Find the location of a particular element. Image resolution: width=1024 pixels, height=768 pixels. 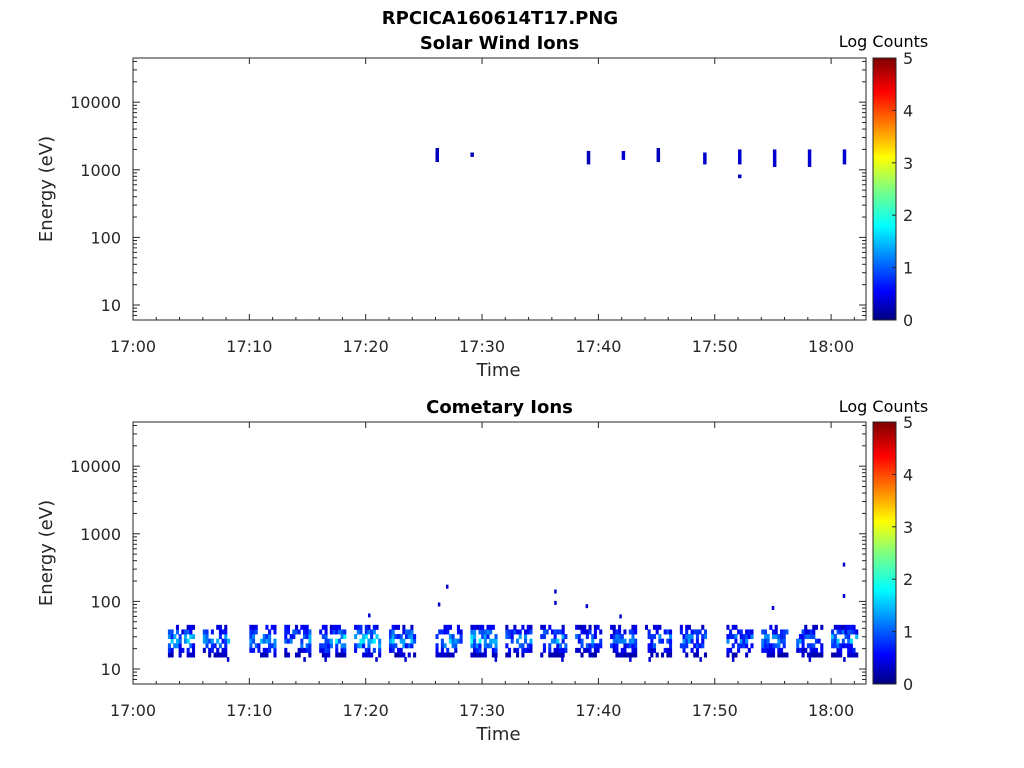

y-tick-label: 10 is located at coordinates (111, 669).